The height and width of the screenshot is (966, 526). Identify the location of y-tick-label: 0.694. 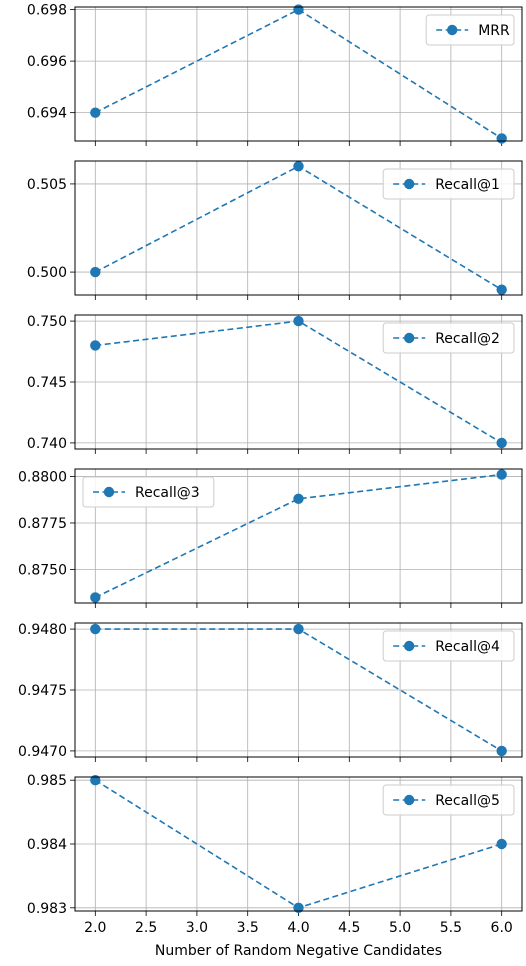
(47, 114).